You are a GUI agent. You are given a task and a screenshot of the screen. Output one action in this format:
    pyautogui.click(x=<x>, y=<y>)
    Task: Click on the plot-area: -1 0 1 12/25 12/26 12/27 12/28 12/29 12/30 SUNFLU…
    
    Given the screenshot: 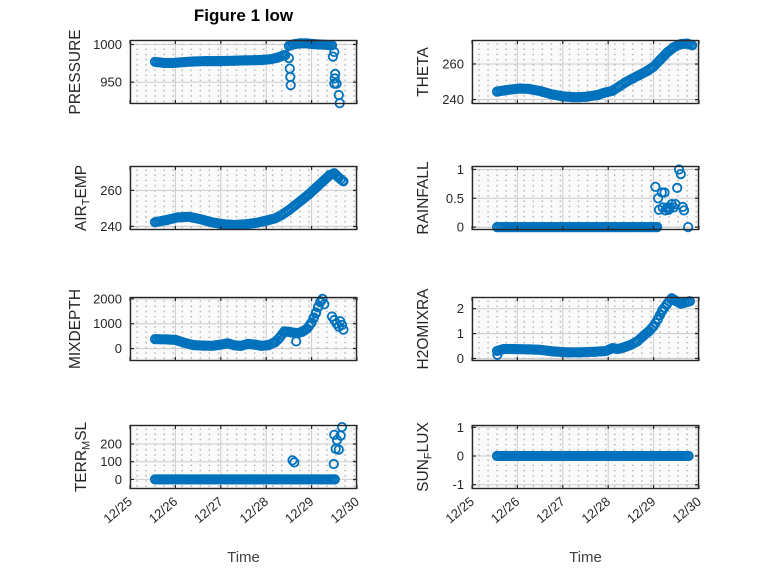 What is the action you would take?
    pyautogui.click(x=559, y=473)
    